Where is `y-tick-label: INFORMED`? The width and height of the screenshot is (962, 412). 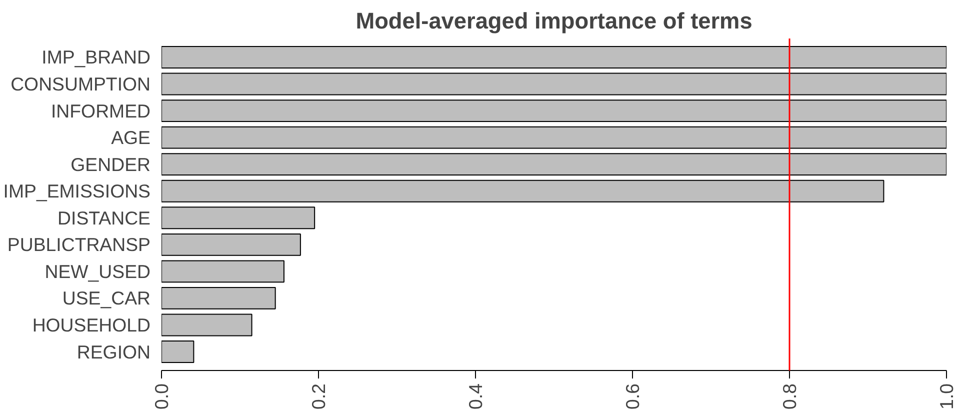 y-tick-label: INFORMED is located at coordinates (101, 111).